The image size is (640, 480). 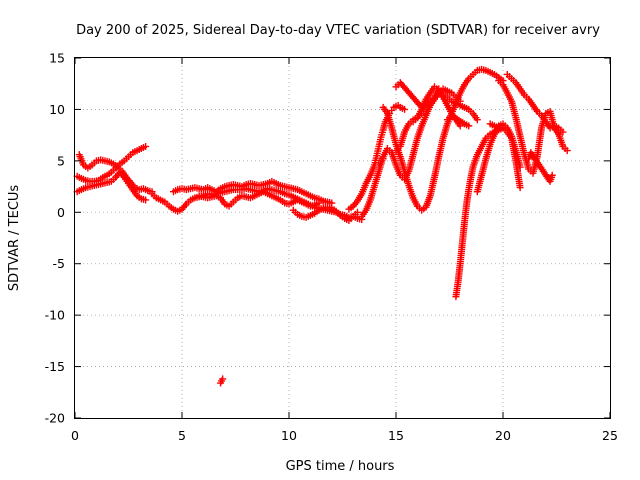 I want to click on y-tick-label: 5, so click(x=61, y=160).